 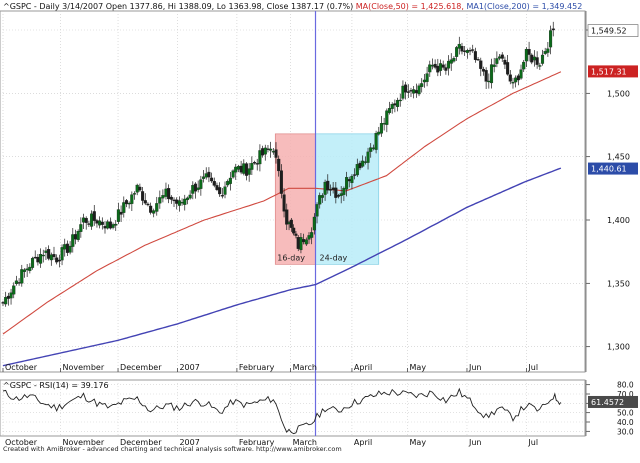 I want to click on rsi-x-tick-label: February, so click(x=257, y=442).